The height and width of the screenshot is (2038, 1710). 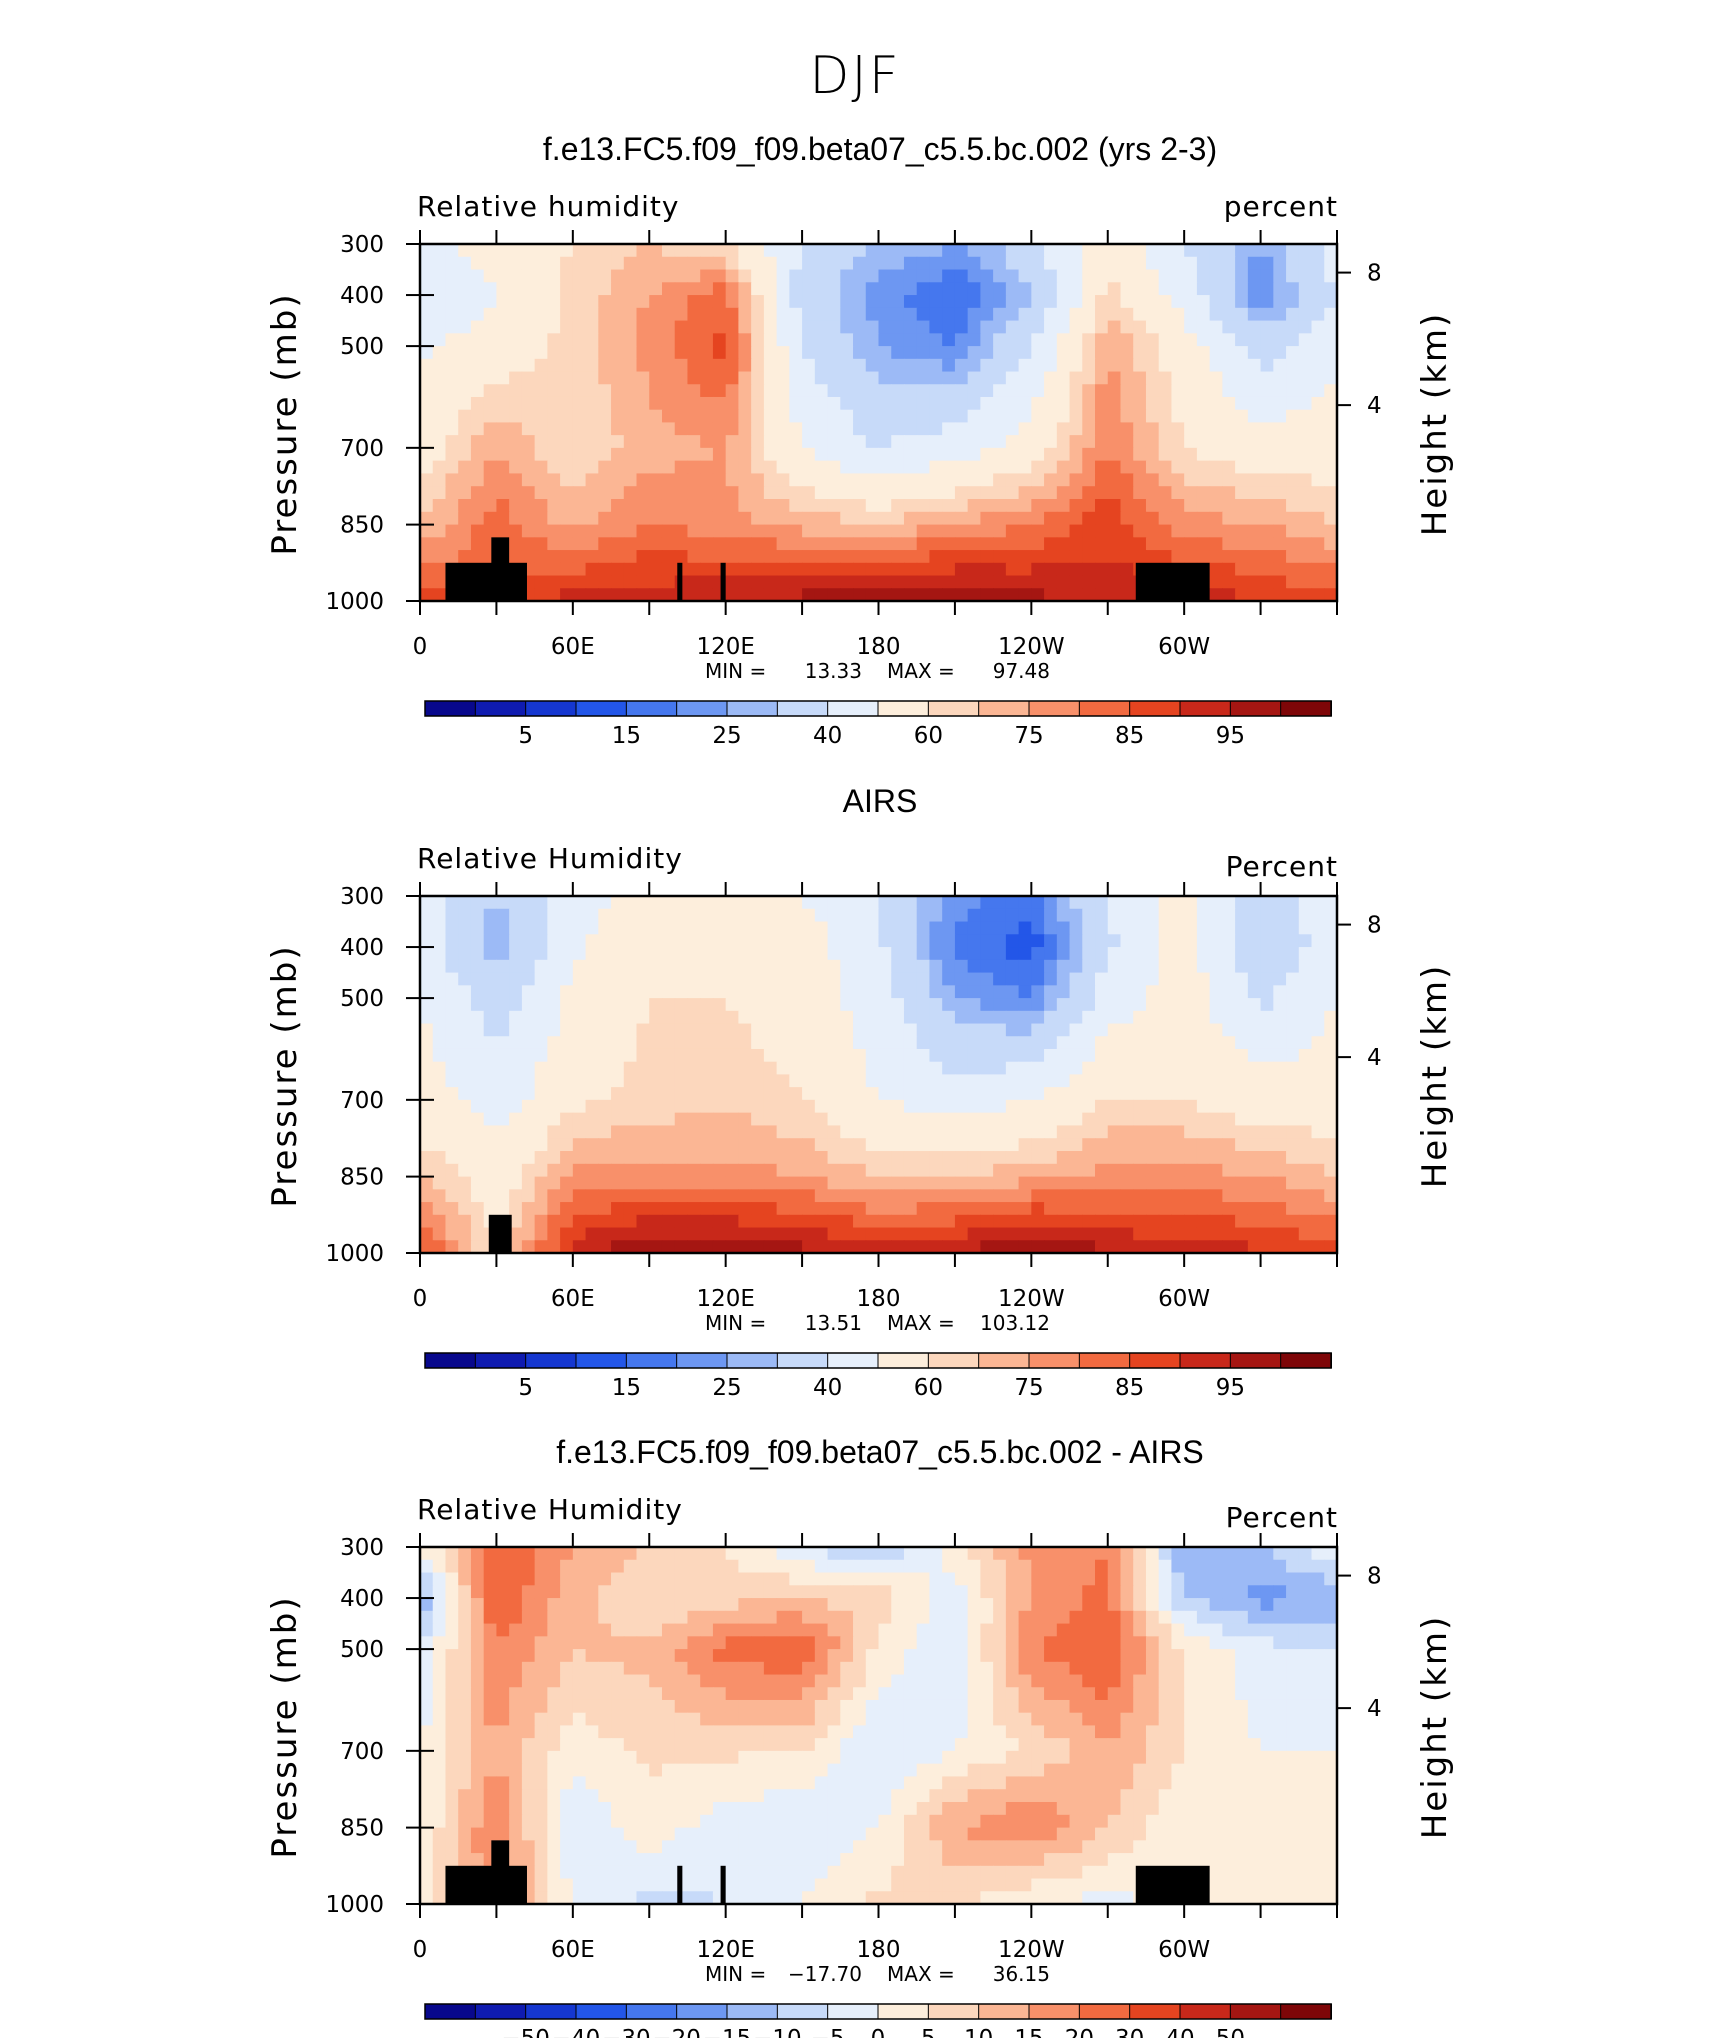 What do you see at coordinates (752, 1360) in the screenshot?
I see `colorbar-swatch` at bounding box center [752, 1360].